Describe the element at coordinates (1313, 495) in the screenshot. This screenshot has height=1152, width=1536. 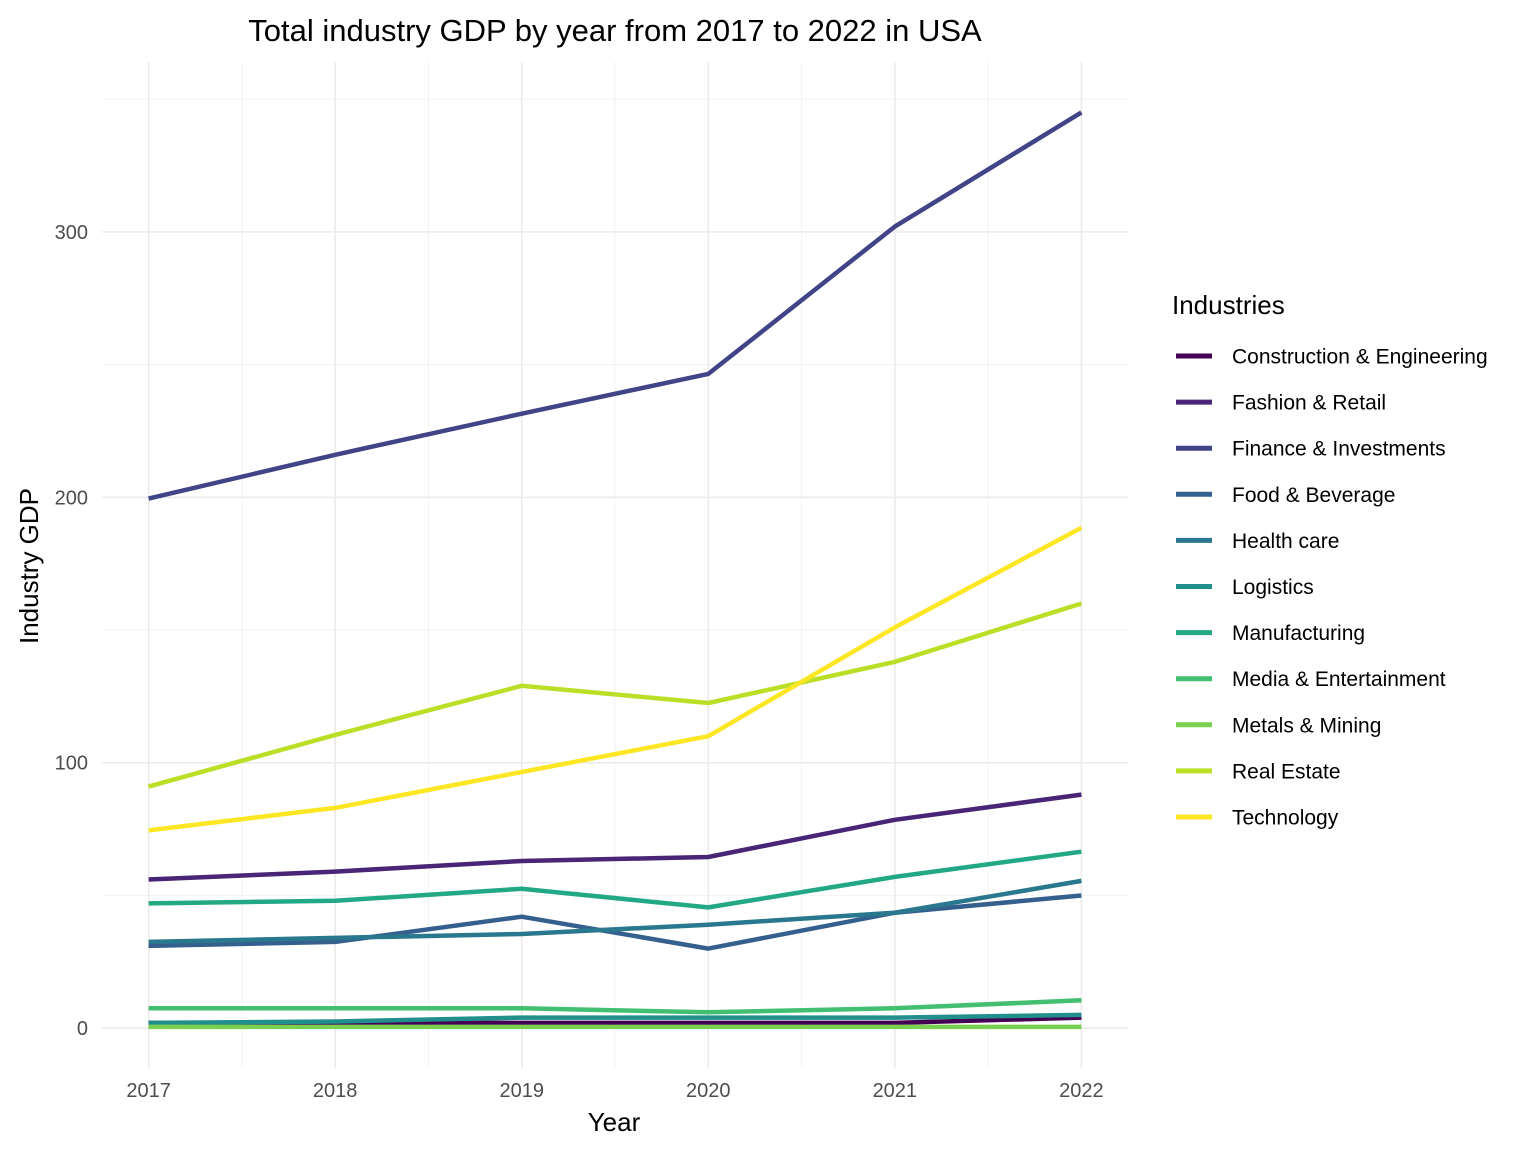
I see `legend-label: Food & Beverage` at that location.